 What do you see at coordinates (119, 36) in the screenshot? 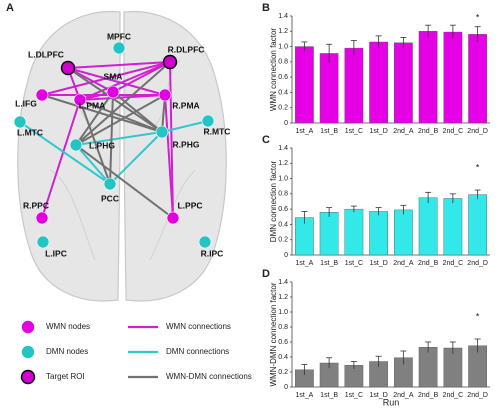
I see `node-label: MPFC` at bounding box center [119, 36].